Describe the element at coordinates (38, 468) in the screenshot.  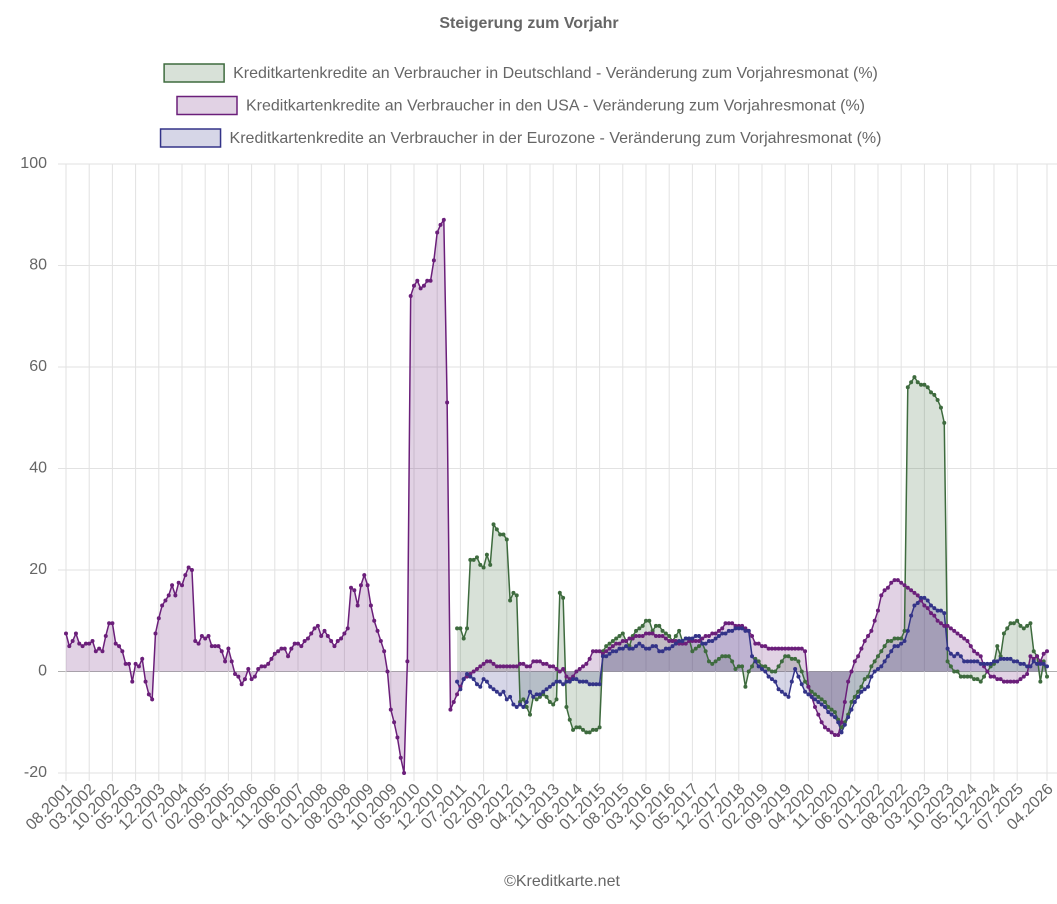
I see `y-tick-label: 40` at that location.